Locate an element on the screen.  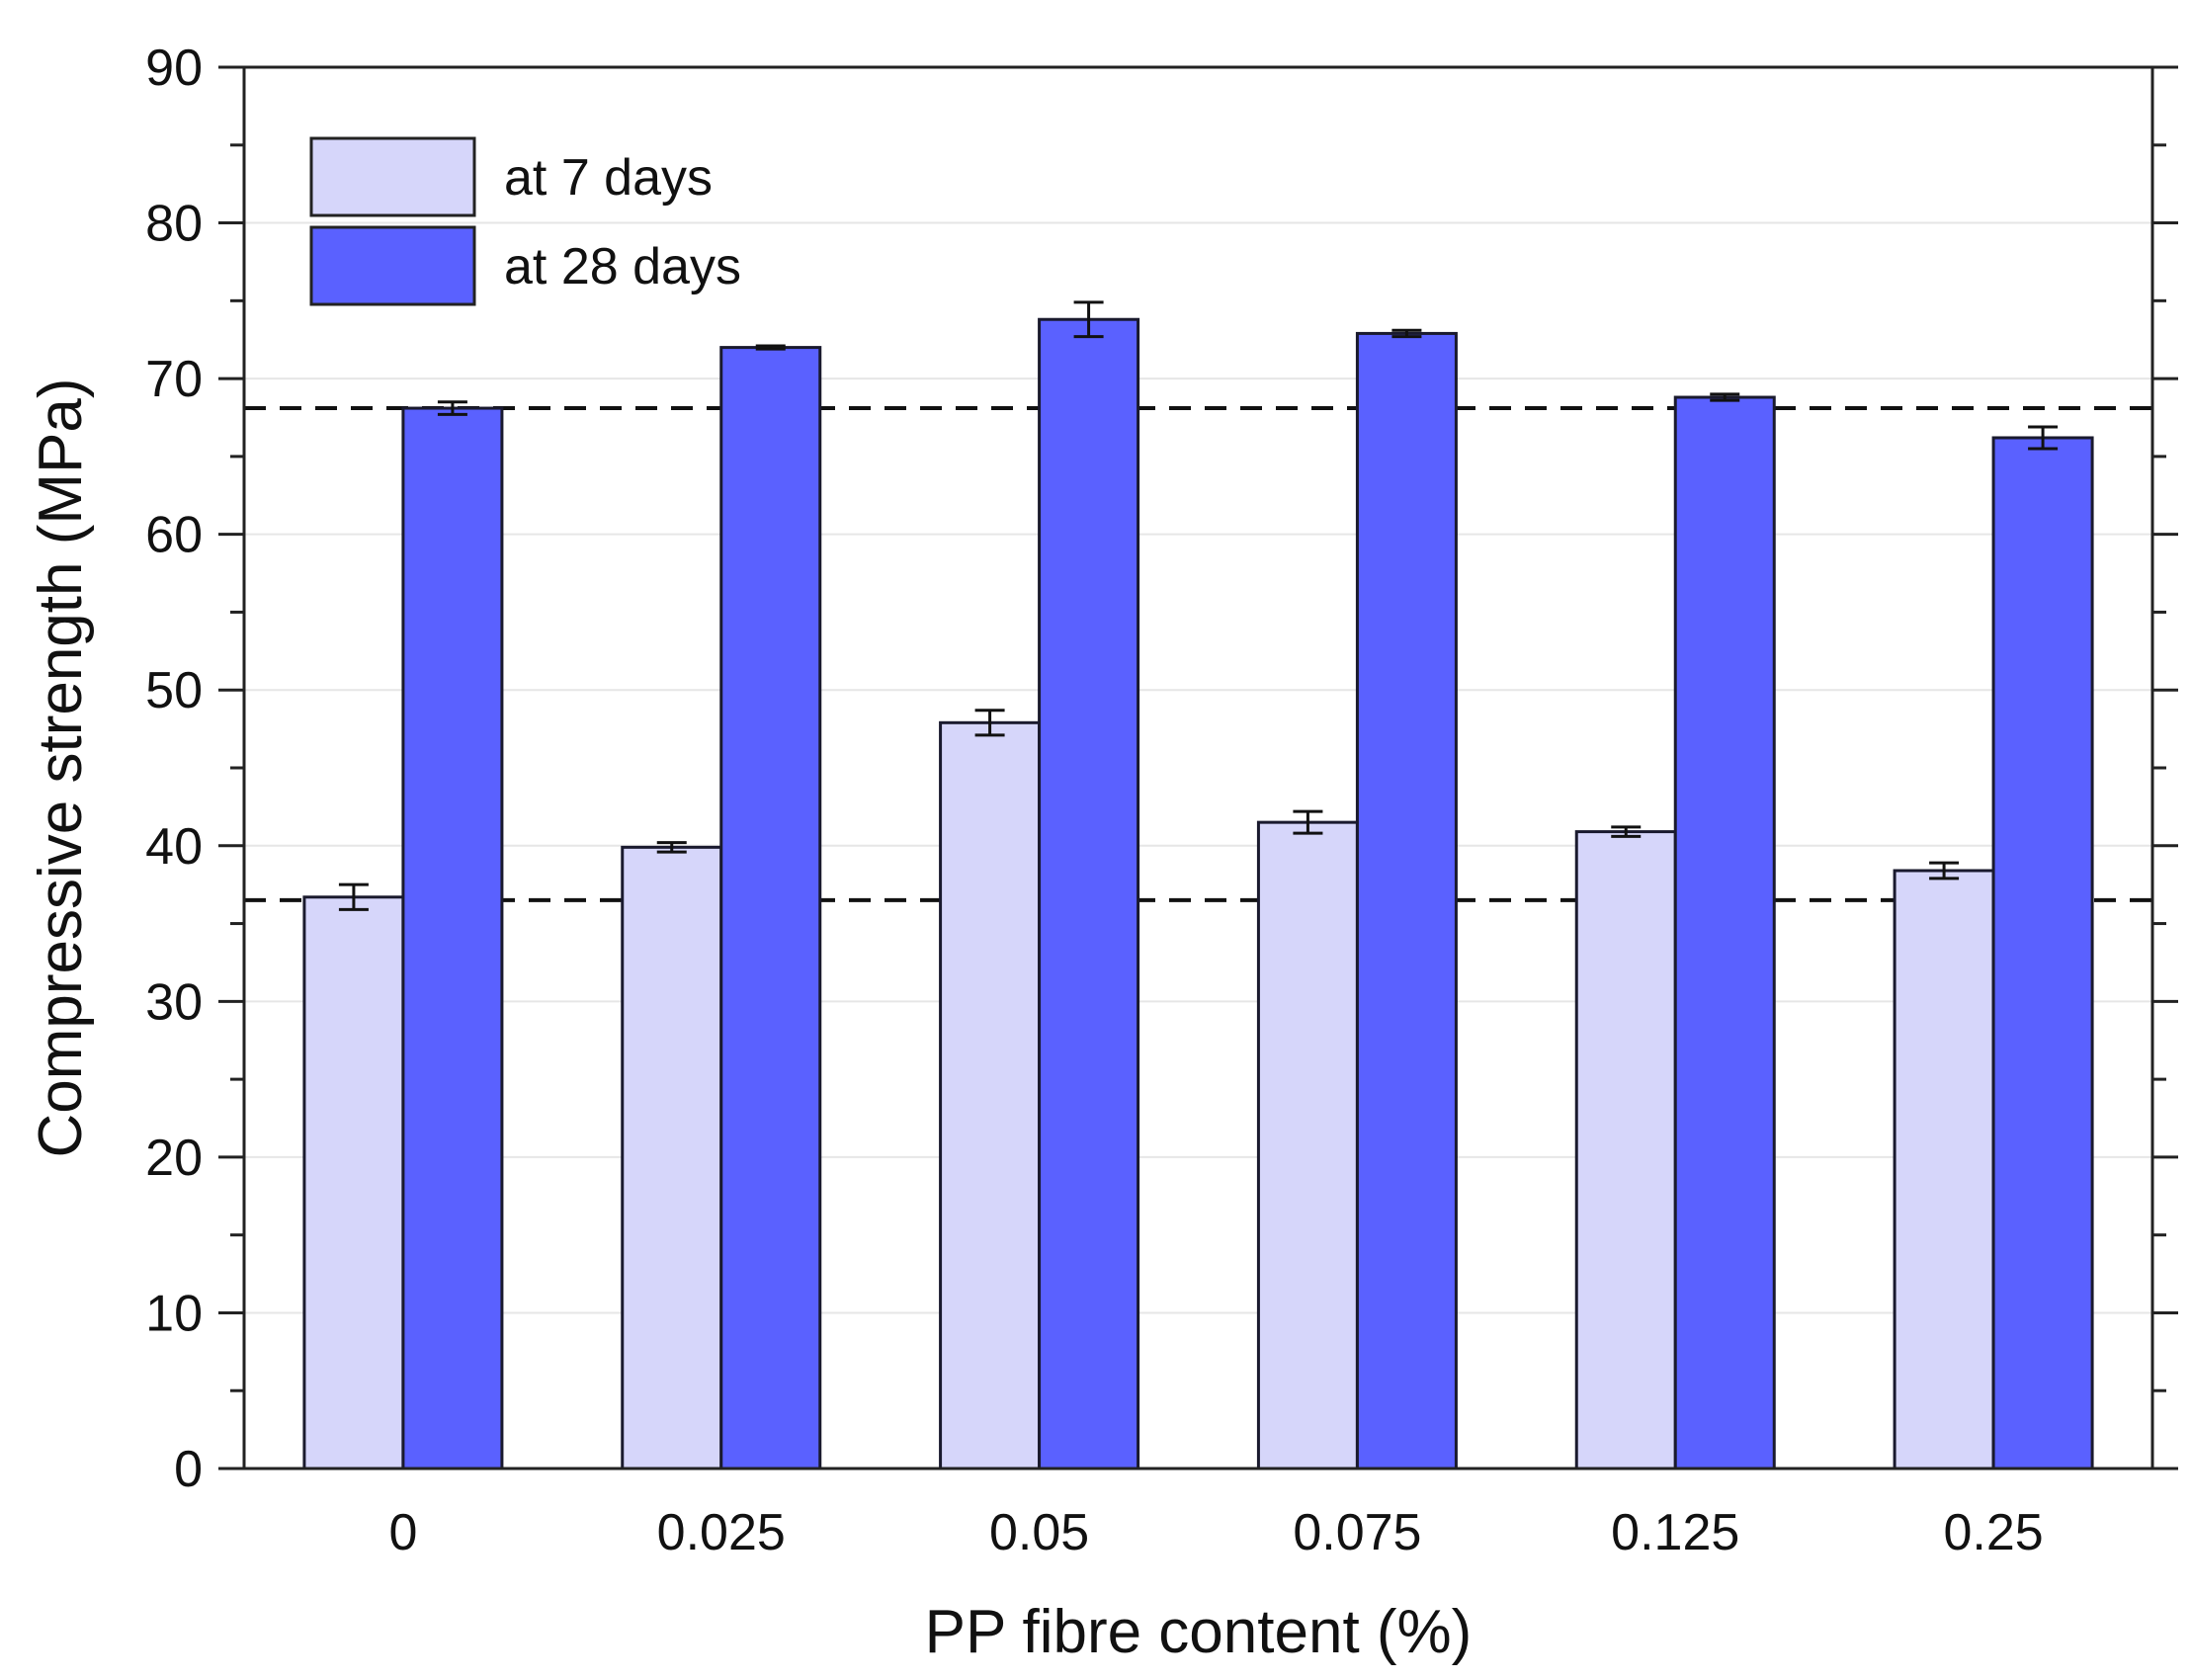
x-tick-label: 0.05 is located at coordinates (1039, 1532).